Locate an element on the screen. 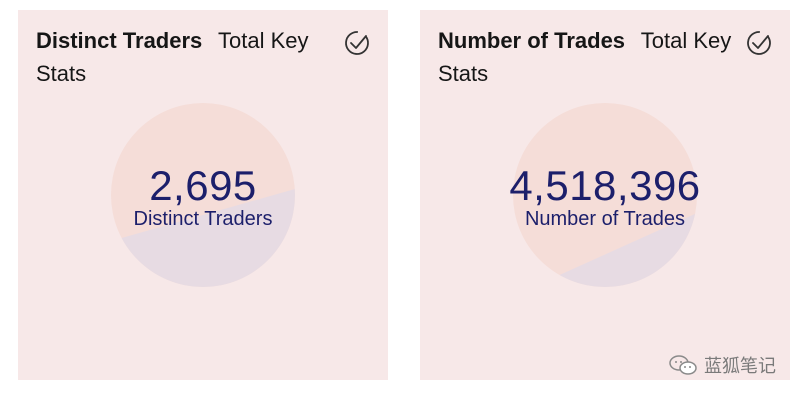 The width and height of the screenshot is (800, 402). card-header: Number of Trades Total Key Stats is located at coordinates (588, 57).